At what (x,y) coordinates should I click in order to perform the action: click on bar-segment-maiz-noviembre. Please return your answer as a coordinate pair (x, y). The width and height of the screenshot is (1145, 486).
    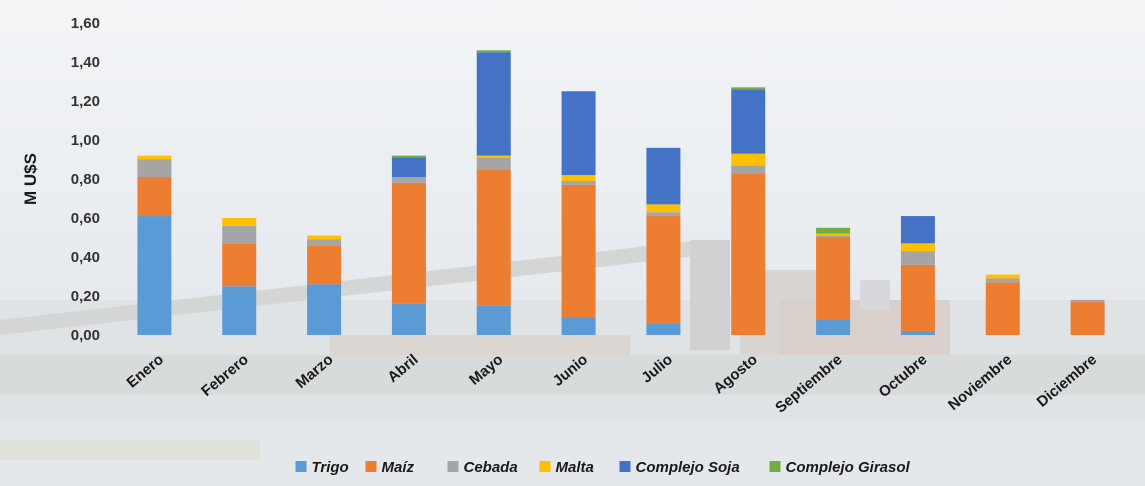
    Looking at the image, I should click on (1002, 308).